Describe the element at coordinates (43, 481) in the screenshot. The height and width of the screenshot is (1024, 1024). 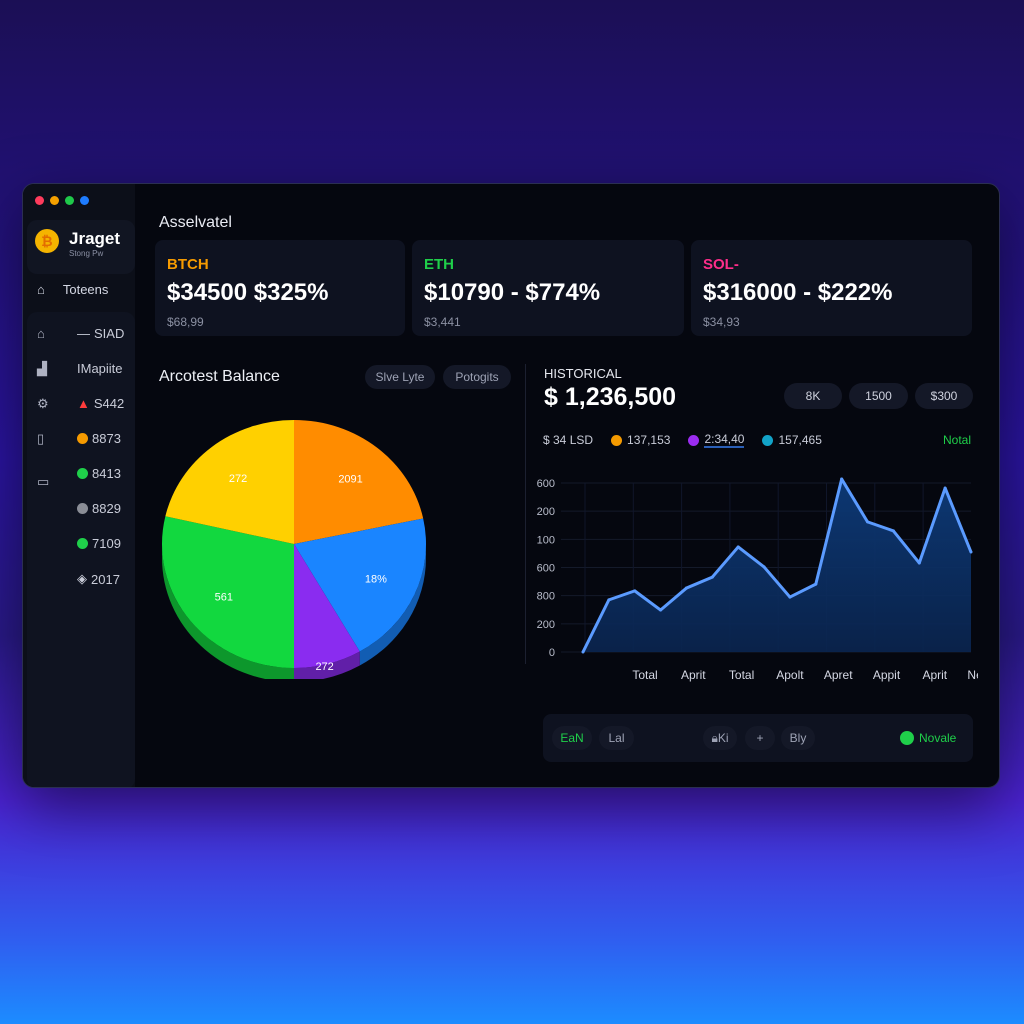
I see `wallet-icon: ▭` at that location.